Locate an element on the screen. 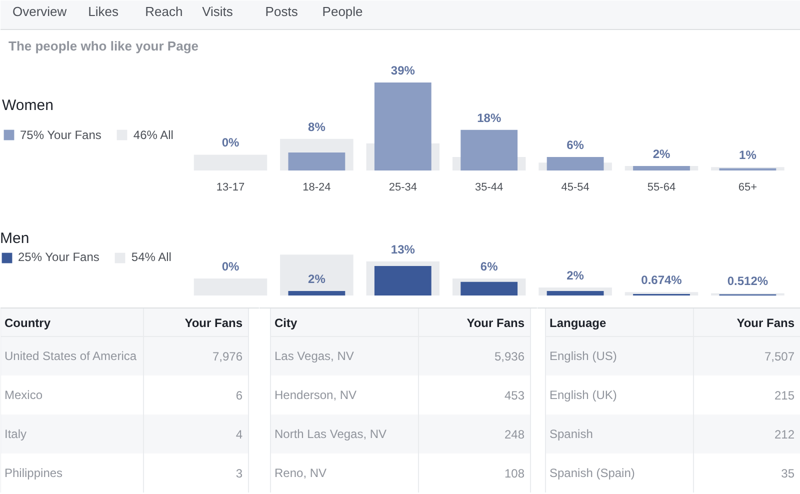 Image resolution: width=800 pixels, height=494 pixels. category-label: Spanish is located at coordinates (571, 434).